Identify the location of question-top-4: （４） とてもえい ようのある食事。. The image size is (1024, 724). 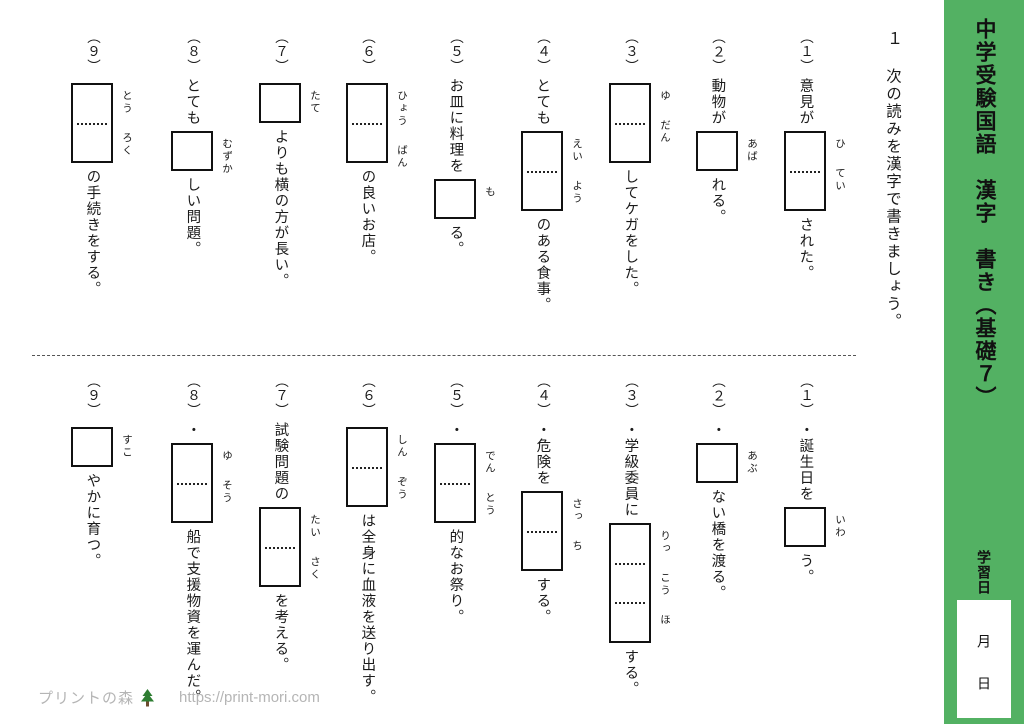
(542, 171).